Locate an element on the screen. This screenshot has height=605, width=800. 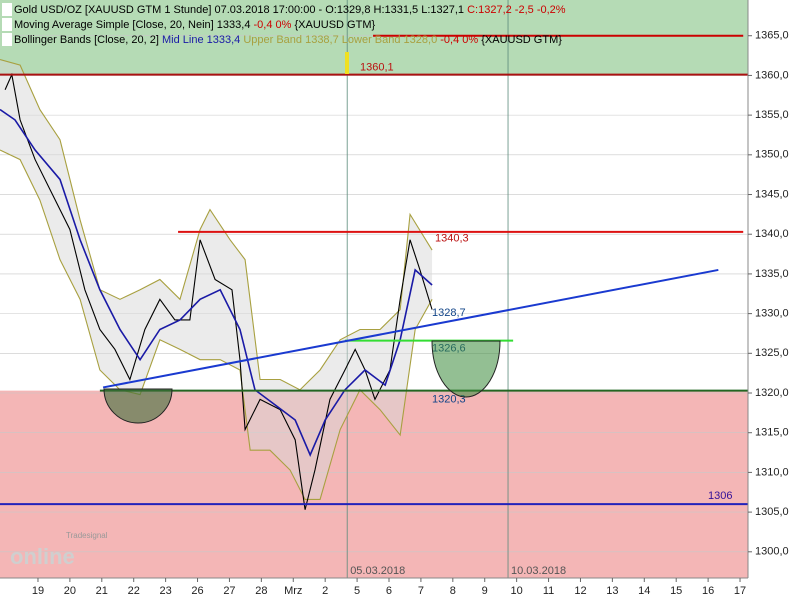
y-tick-label: 1300,0 is located at coordinates (772, 552).